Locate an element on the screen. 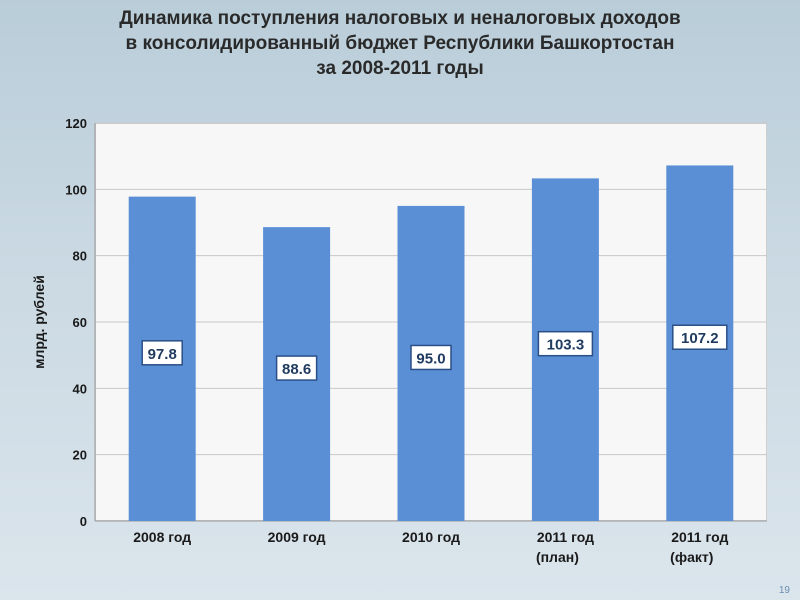 The image size is (800, 600). x-tick-label: 2008 год is located at coordinates (162, 537).